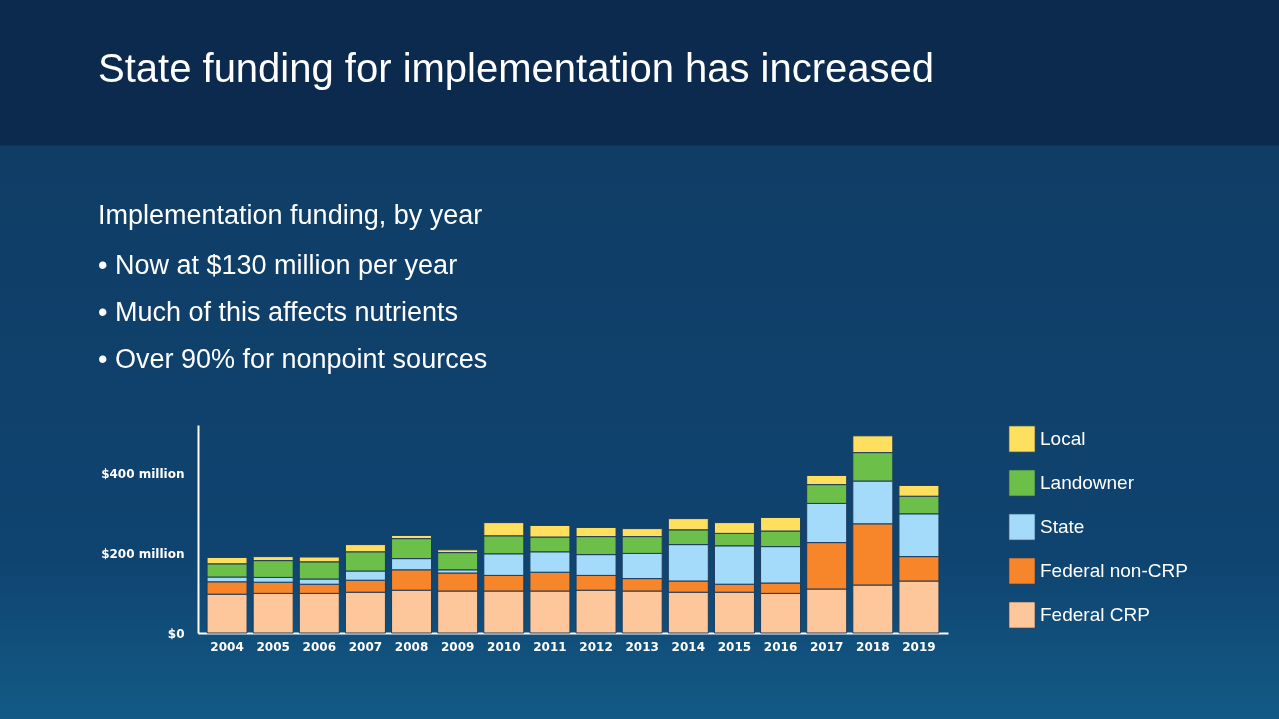 Image resolution: width=1279 pixels, height=719 pixels. I want to click on chart-title: State funding for implementation has increased, so click(516, 68).